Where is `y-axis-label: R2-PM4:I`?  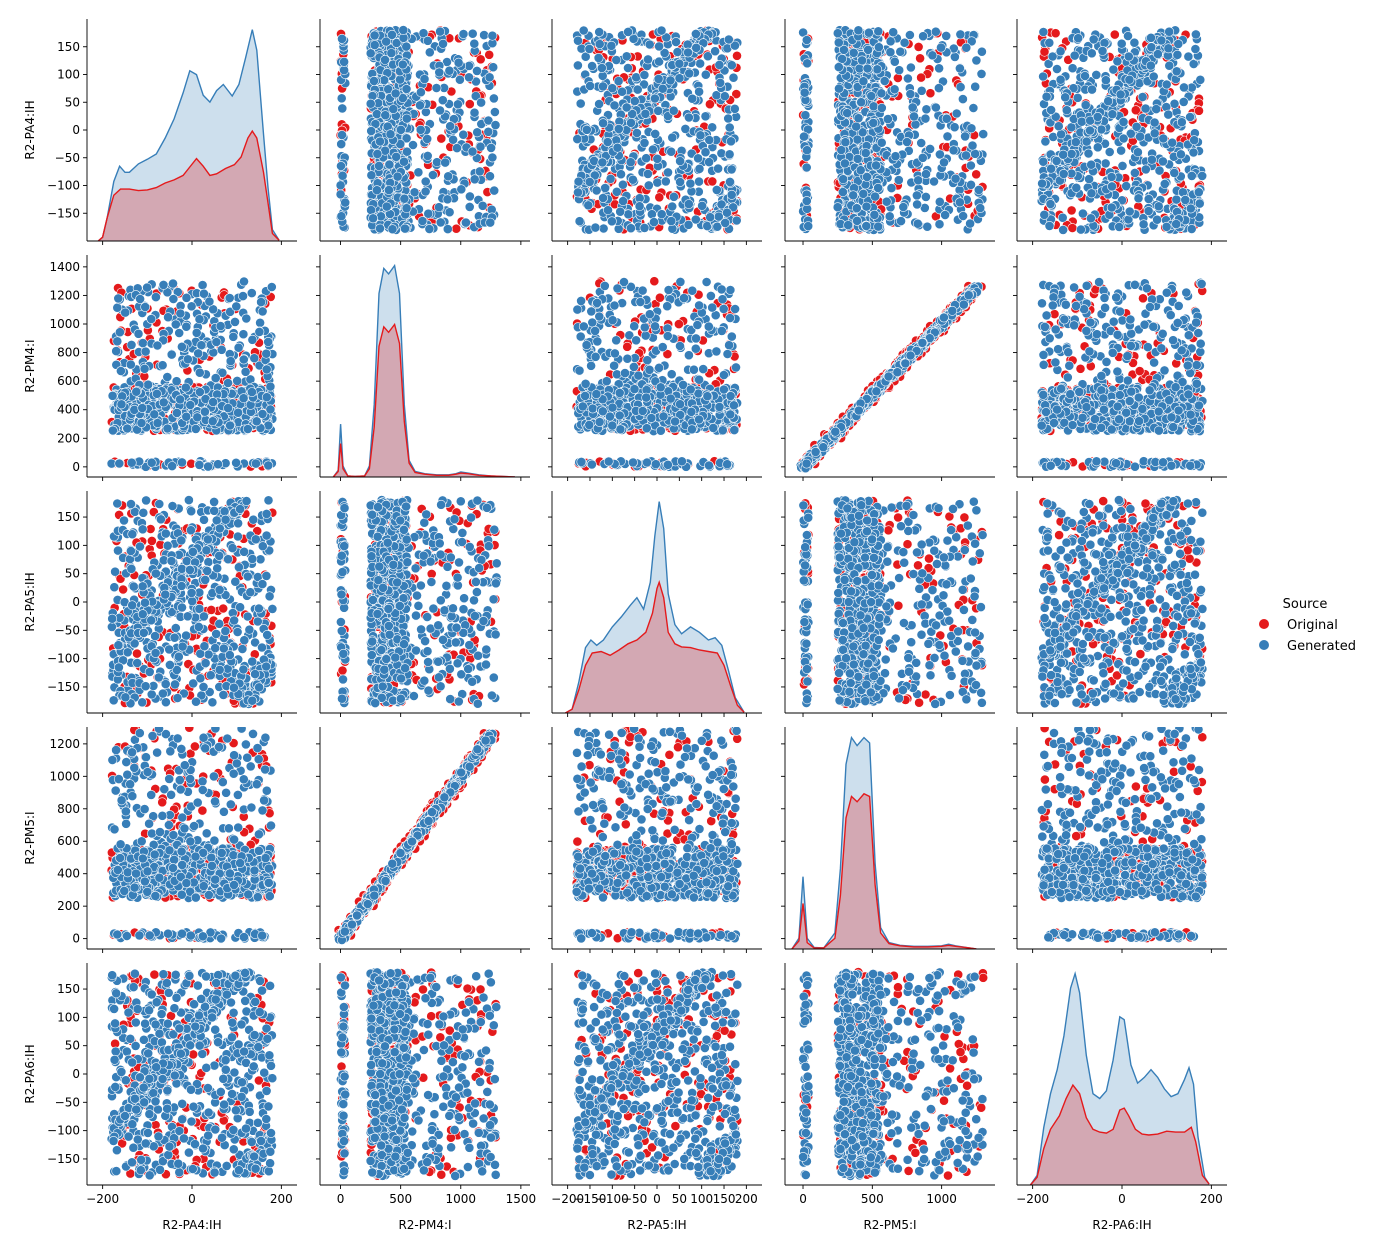 y-axis-label: R2-PM4:I is located at coordinates (30, 365).